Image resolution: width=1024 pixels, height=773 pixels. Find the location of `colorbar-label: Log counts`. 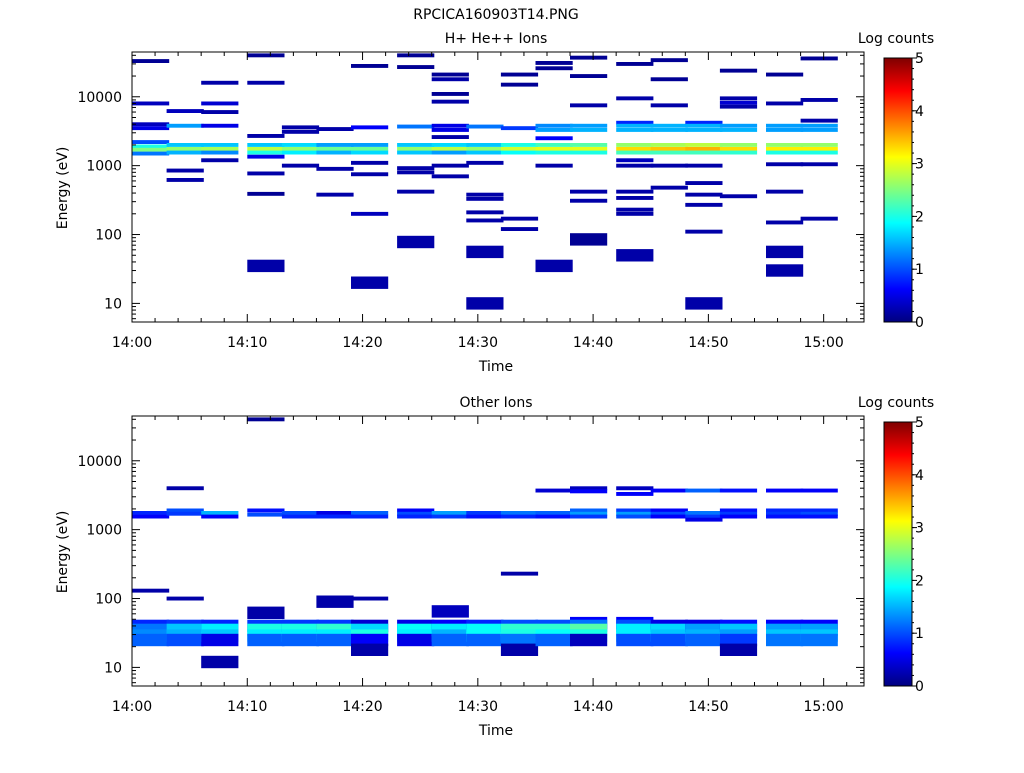

colorbar-label: Log counts is located at coordinates (896, 39).